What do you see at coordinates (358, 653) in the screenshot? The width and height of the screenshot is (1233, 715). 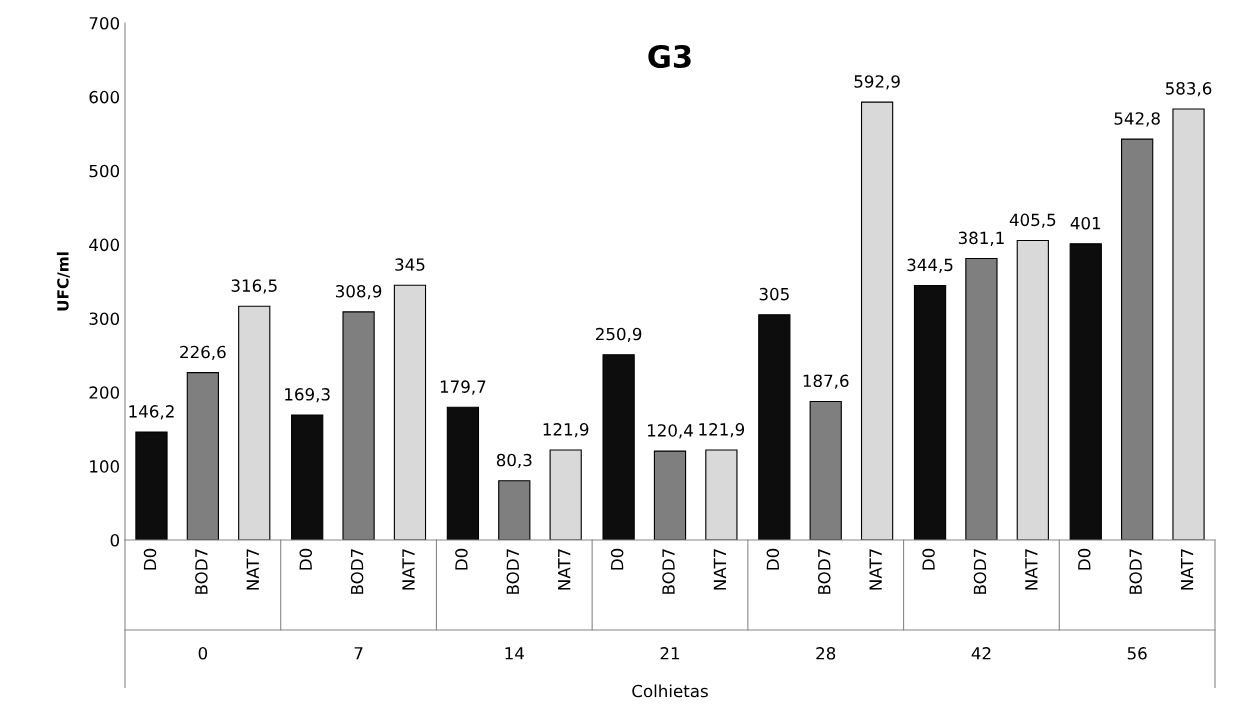 I see `x-tick-label: 7` at bounding box center [358, 653].